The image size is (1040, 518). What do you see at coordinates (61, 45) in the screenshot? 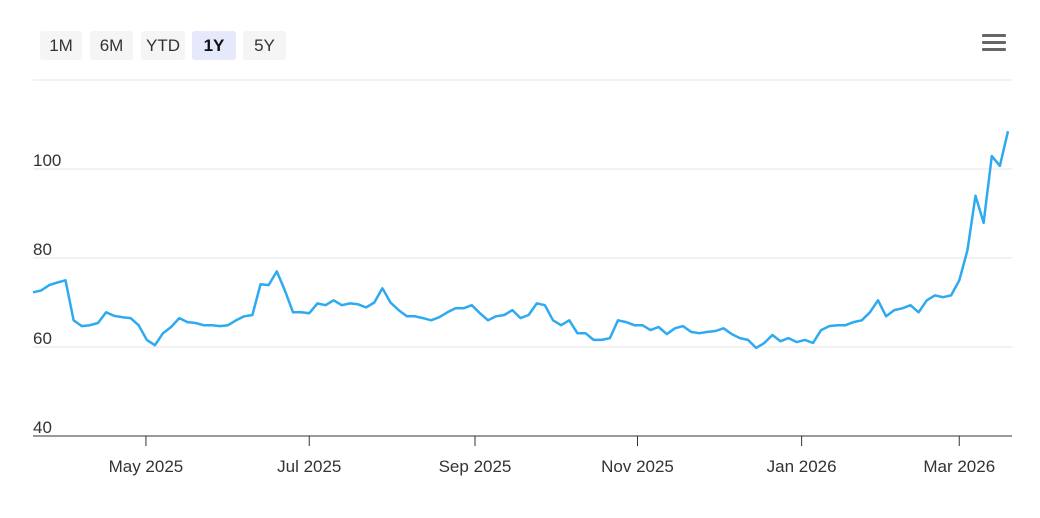
I see `range-button: 1M` at bounding box center [61, 45].